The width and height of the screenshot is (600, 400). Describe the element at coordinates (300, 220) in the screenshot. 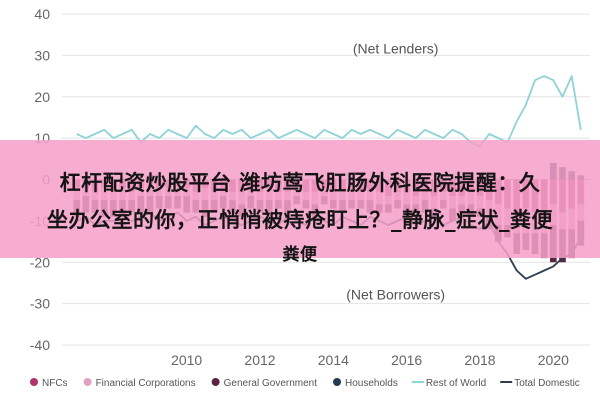

I see `banner-line-2: 坐办公室的你，正悄悄被痔疮盯上？_静脉_症状_粪便` at that location.